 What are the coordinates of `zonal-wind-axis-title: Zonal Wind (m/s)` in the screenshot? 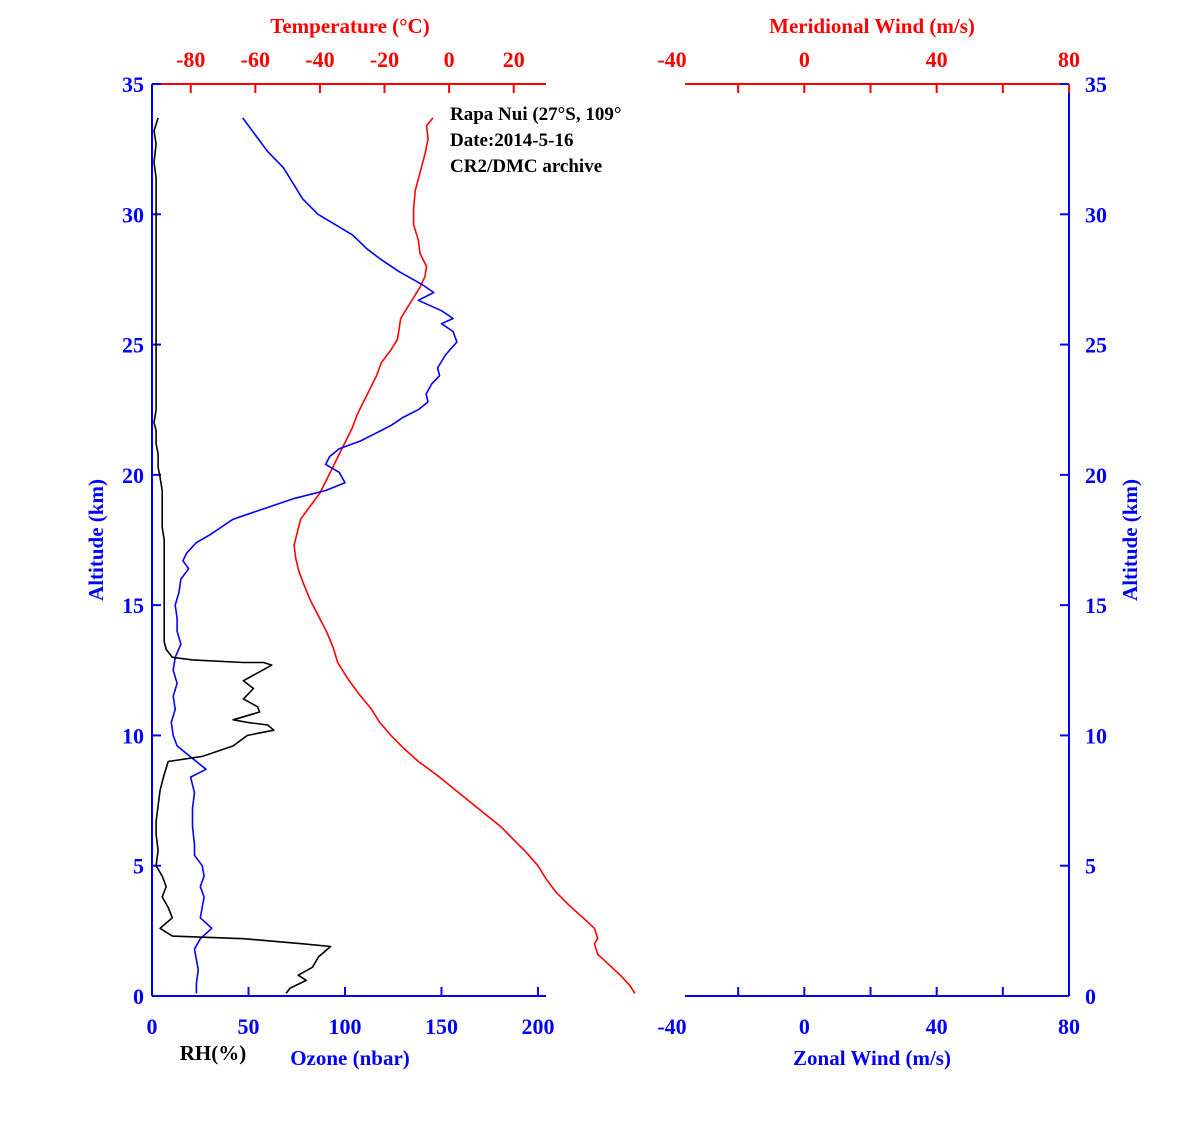 It's located at (872, 1058).